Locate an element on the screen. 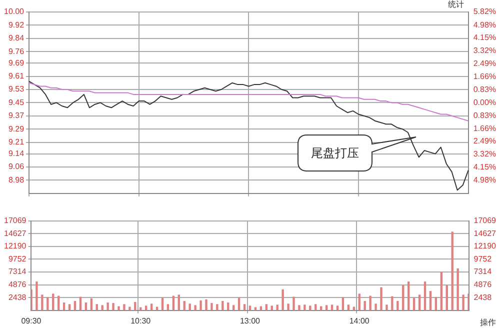  y-tick-label: 9.92 is located at coordinates (16, 25).